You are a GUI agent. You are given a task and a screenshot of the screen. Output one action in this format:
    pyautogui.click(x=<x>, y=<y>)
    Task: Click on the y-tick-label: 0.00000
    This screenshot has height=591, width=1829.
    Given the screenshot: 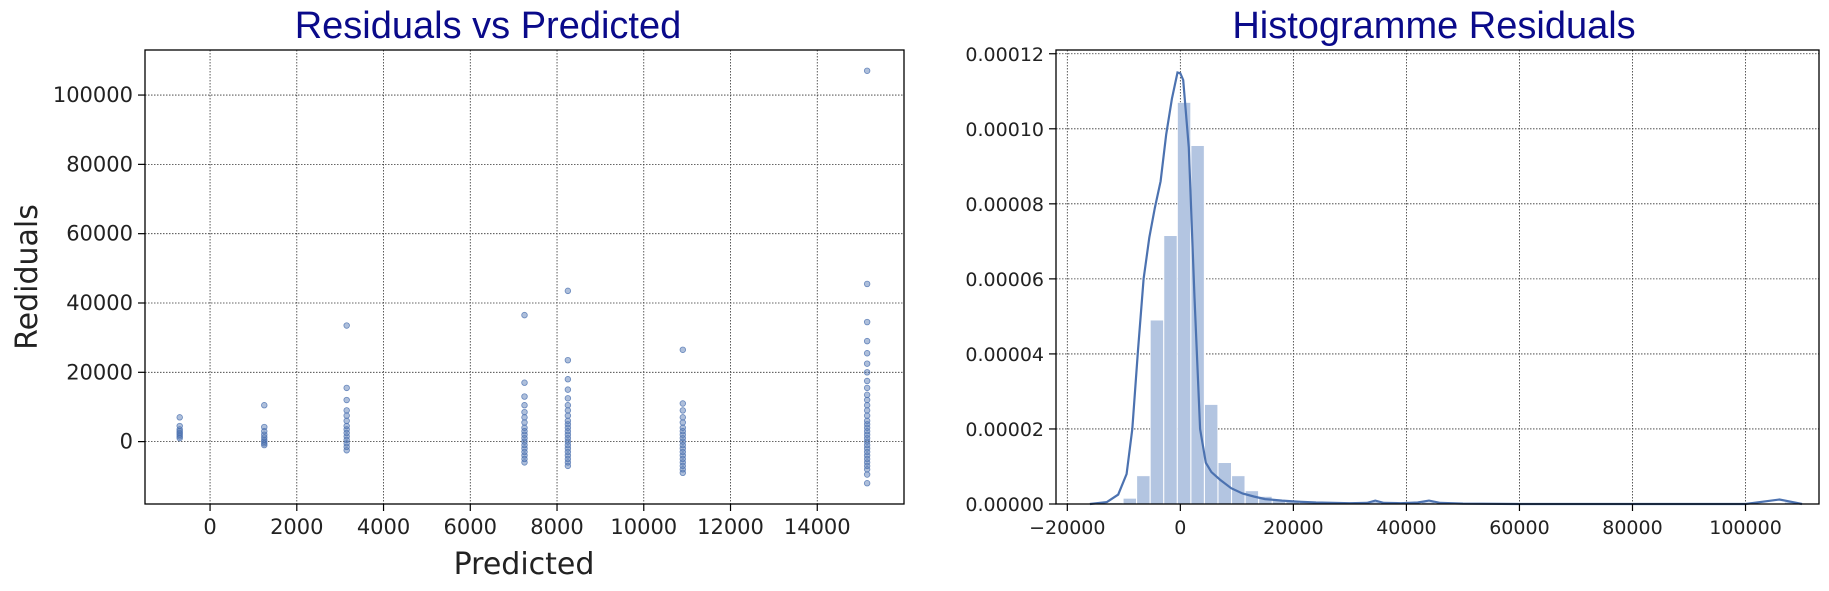 What is the action you would take?
    pyautogui.click(x=1004, y=505)
    